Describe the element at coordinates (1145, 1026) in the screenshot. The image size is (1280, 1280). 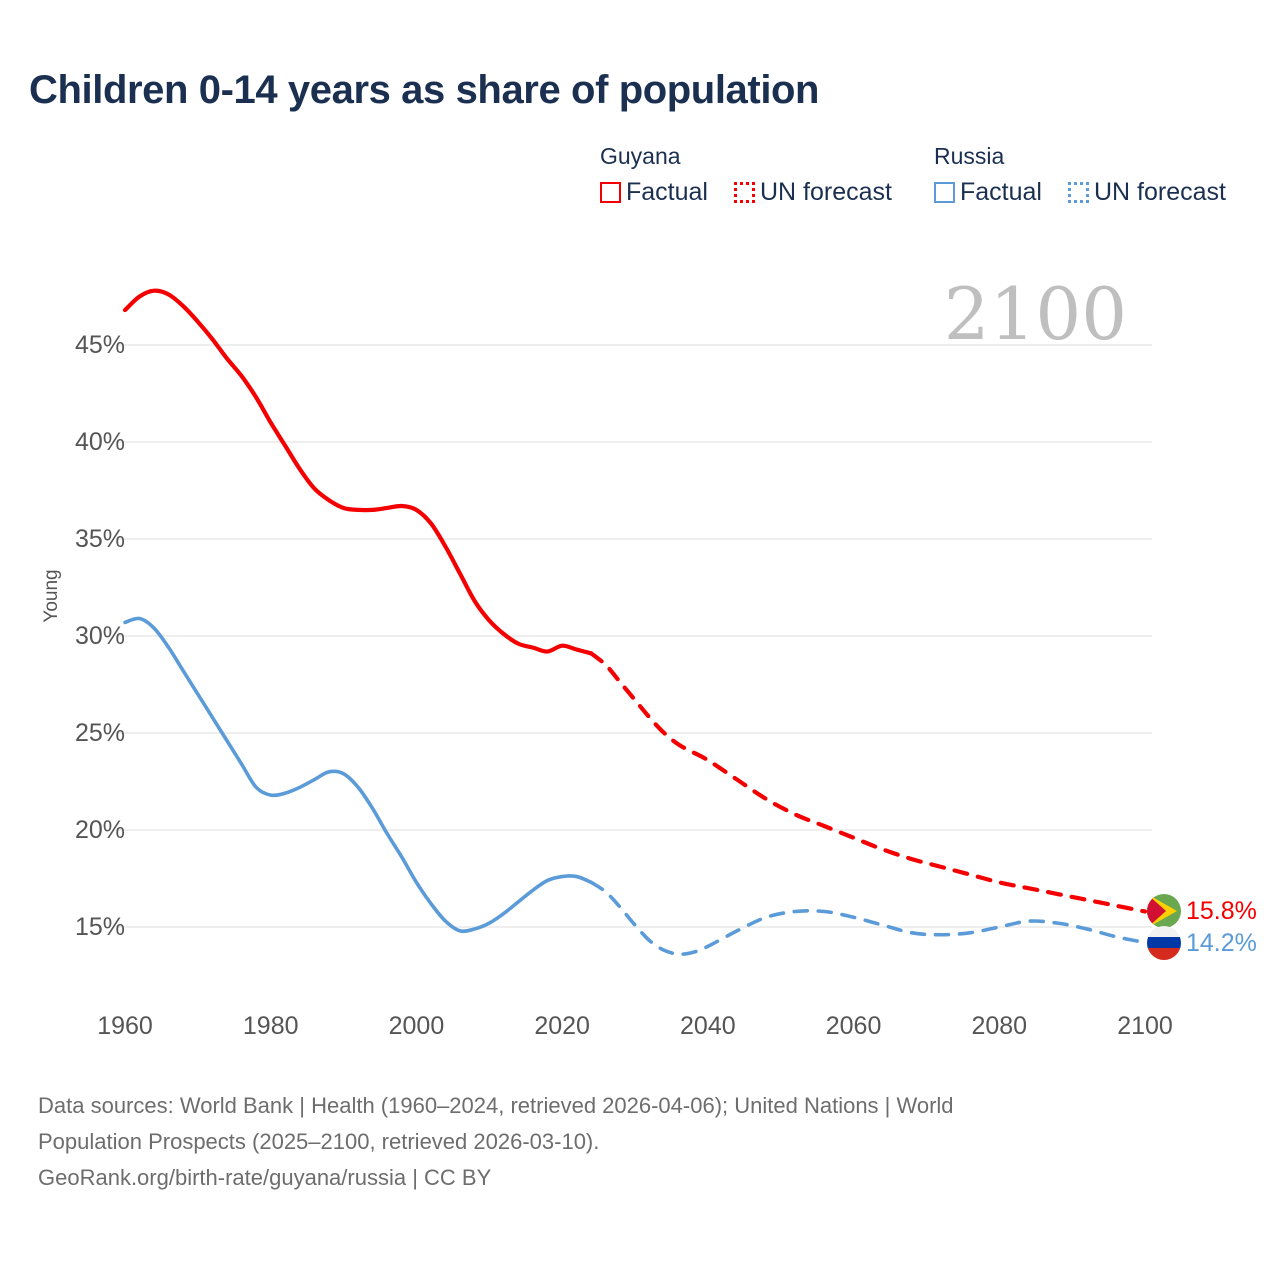
I see `x-axis-tick-label: 2100` at that location.